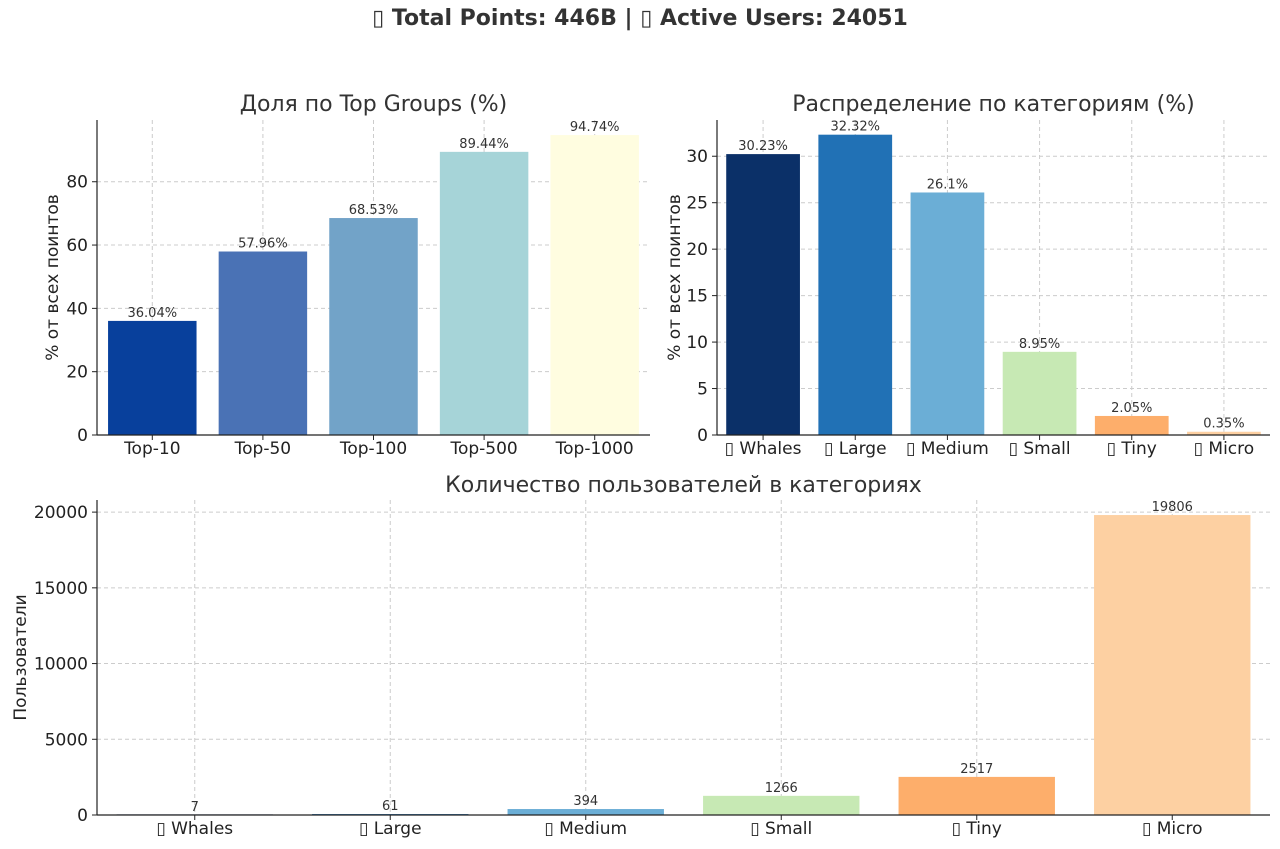  Describe the element at coordinates (77, 246) in the screenshot. I see `y-tick-label: 60` at that location.